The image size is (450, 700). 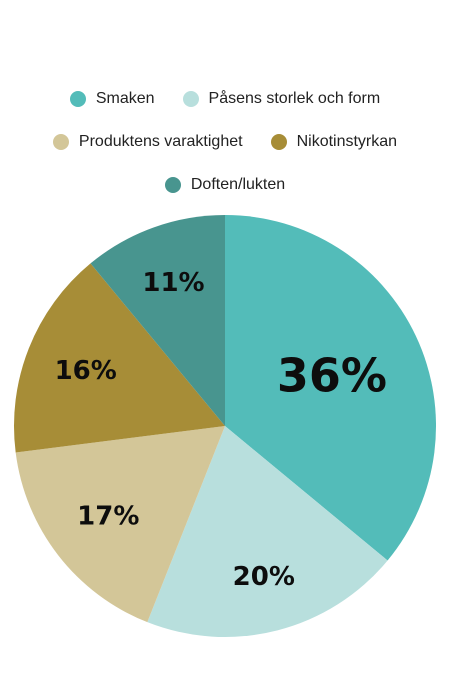 What do you see at coordinates (108, 517) in the screenshot?
I see `slice-label-produktens-varaktighet: 17%` at bounding box center [108, 517].